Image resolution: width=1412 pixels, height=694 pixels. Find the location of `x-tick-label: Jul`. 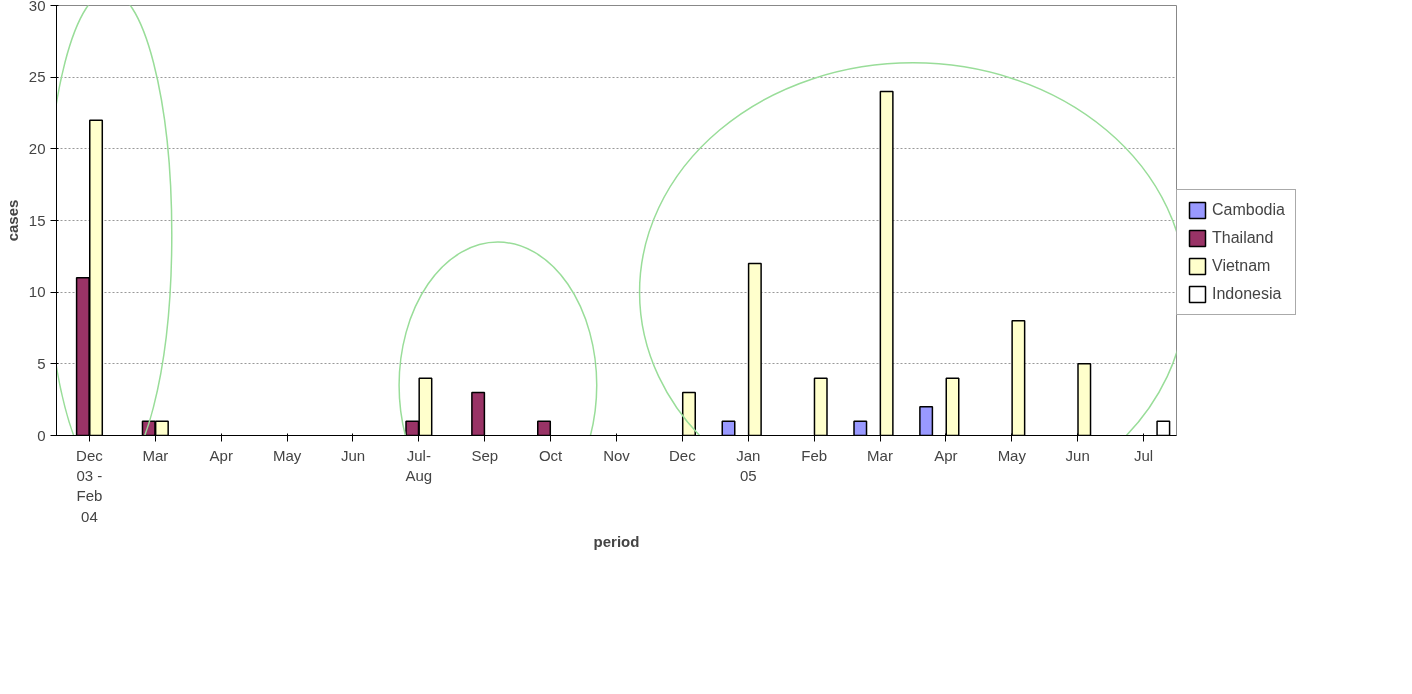

x-tick-label: Jul is located at coordinates (1143, 455).